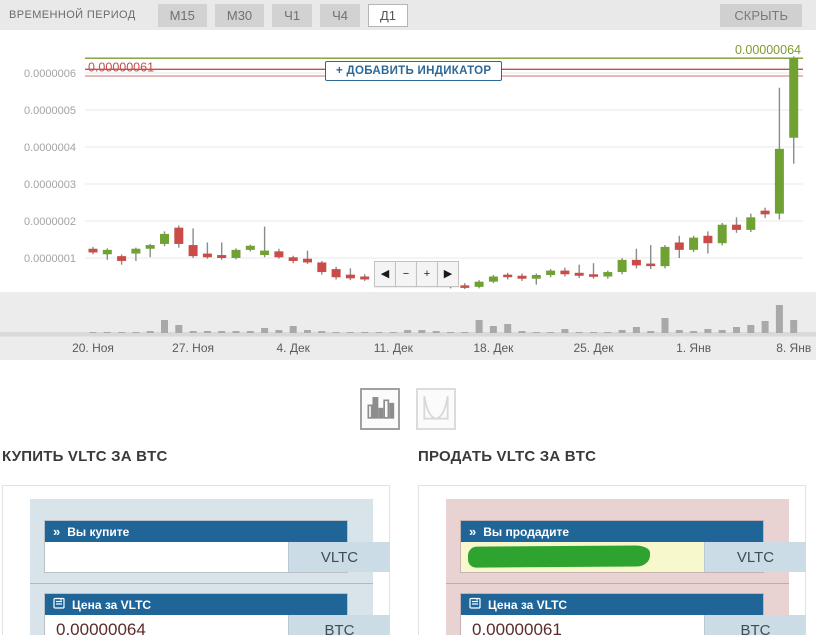  I want to click on ledger-icon, so click(475, 604).